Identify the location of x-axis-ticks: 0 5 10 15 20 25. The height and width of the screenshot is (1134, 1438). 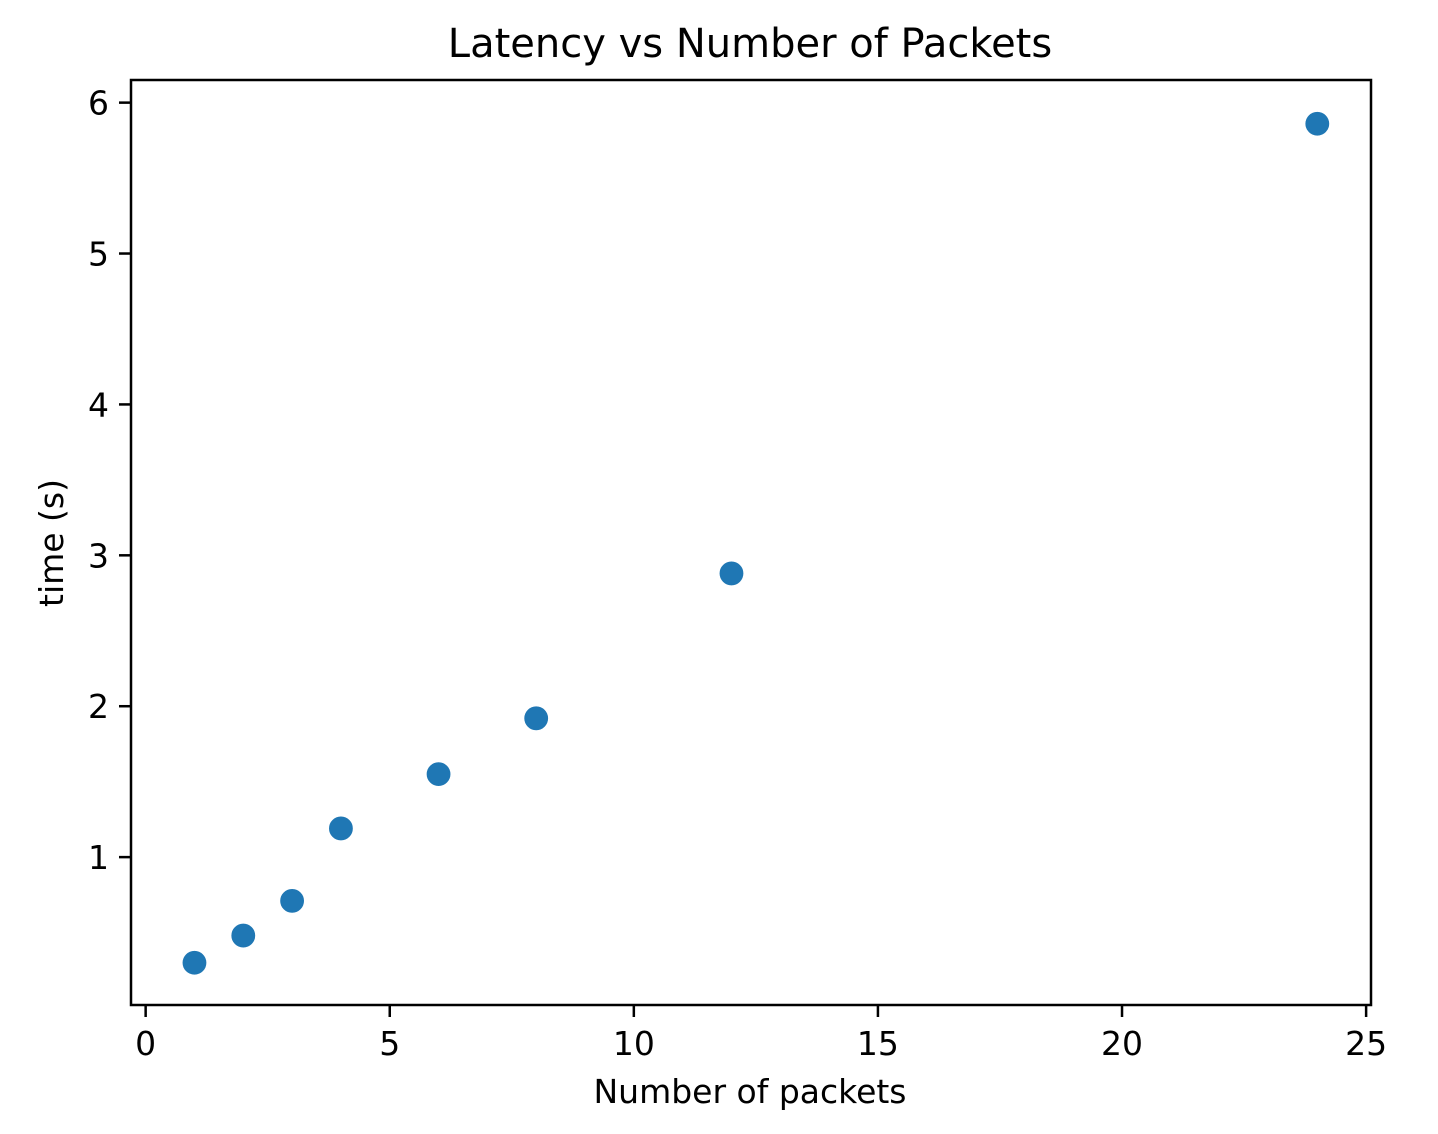
(761, 1034).